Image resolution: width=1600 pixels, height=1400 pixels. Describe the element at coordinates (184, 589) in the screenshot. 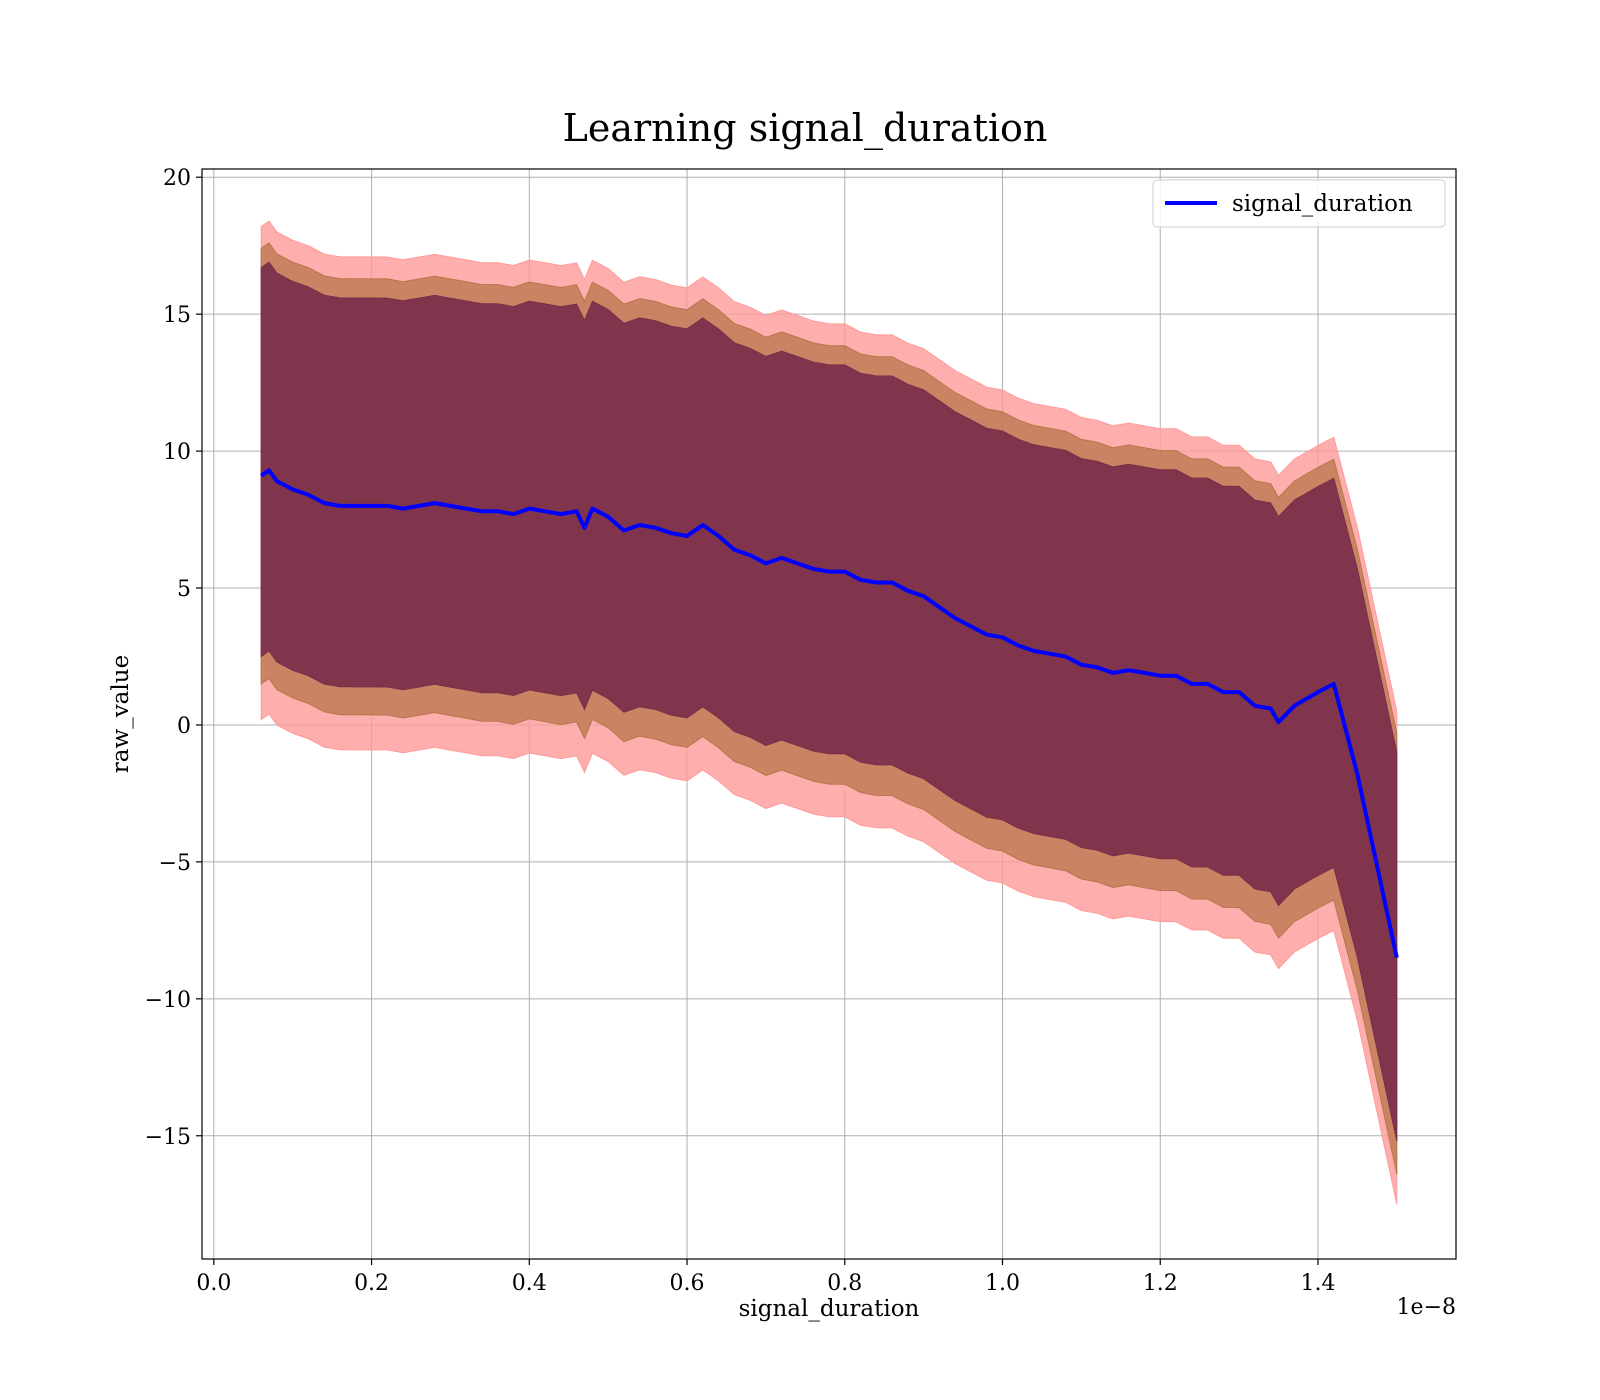

I see `y-tick-label: 5` at that location.